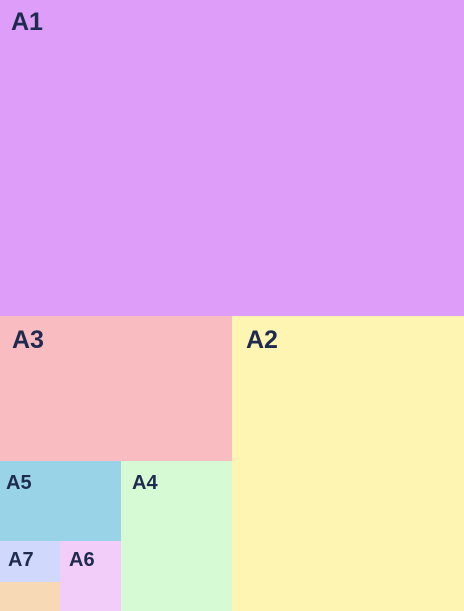  What do you see at coordinates (176, 536) in the screenshot?
I see `tile-a4: A4` at bounding box center [176, 536].